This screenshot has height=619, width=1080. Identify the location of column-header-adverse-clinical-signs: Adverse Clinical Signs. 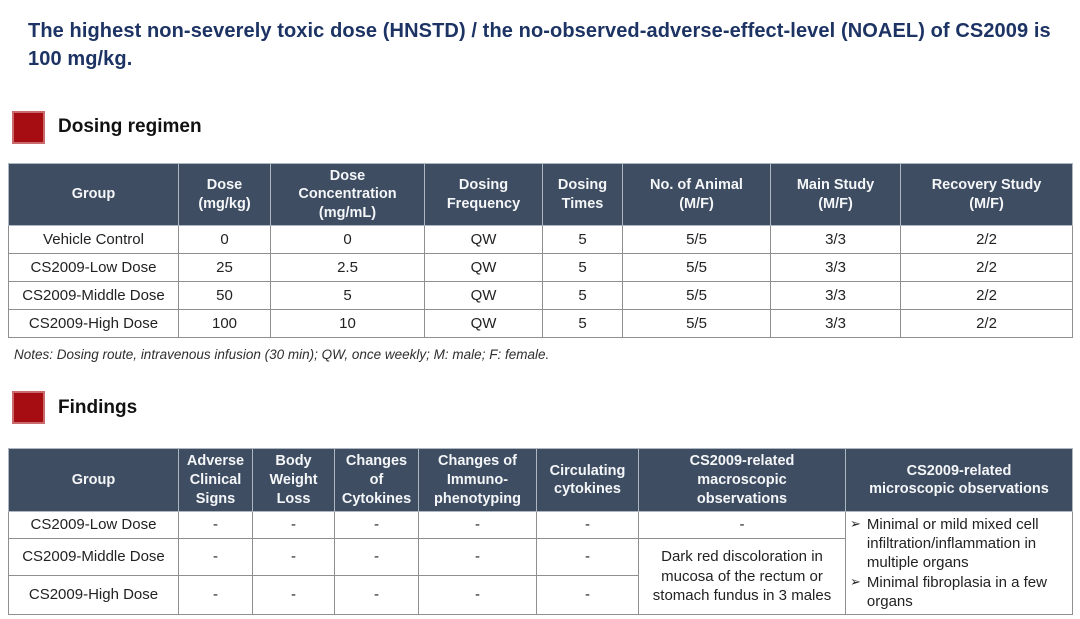
(215, 480).